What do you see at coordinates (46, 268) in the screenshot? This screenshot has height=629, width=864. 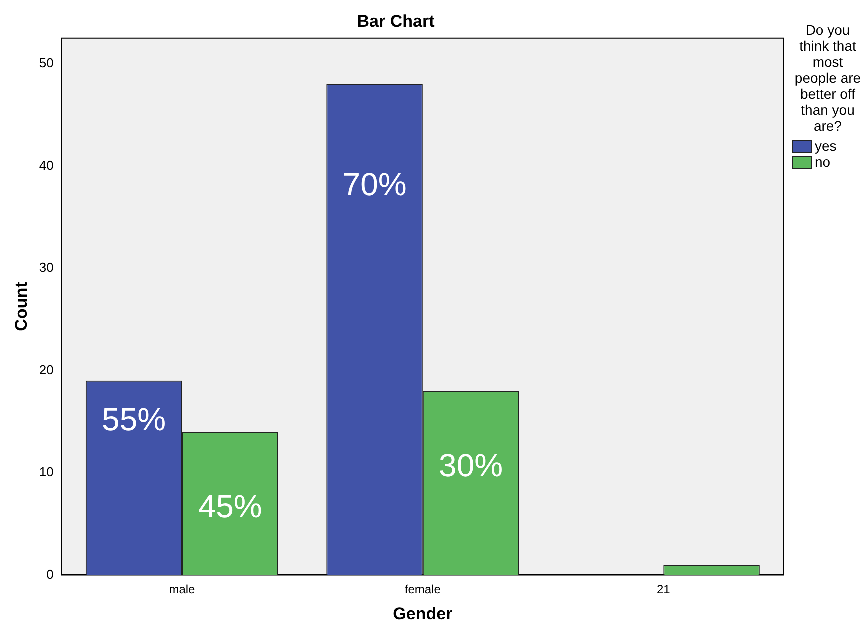 I see `y-tick-label: 30` at bounding box center [46, 268].